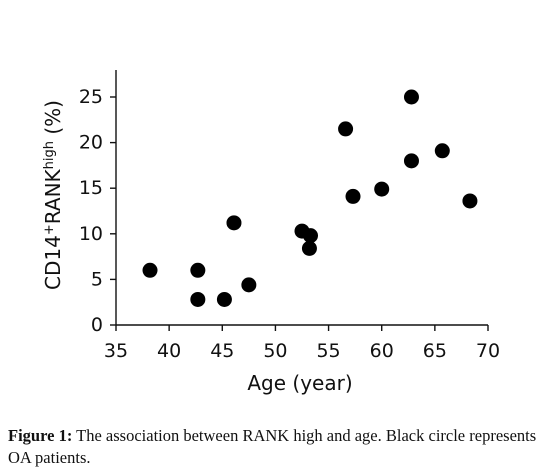 The width and height of the screenshot is (546, 475). I want to click on x-tick-label: 55, so click(328, 351).